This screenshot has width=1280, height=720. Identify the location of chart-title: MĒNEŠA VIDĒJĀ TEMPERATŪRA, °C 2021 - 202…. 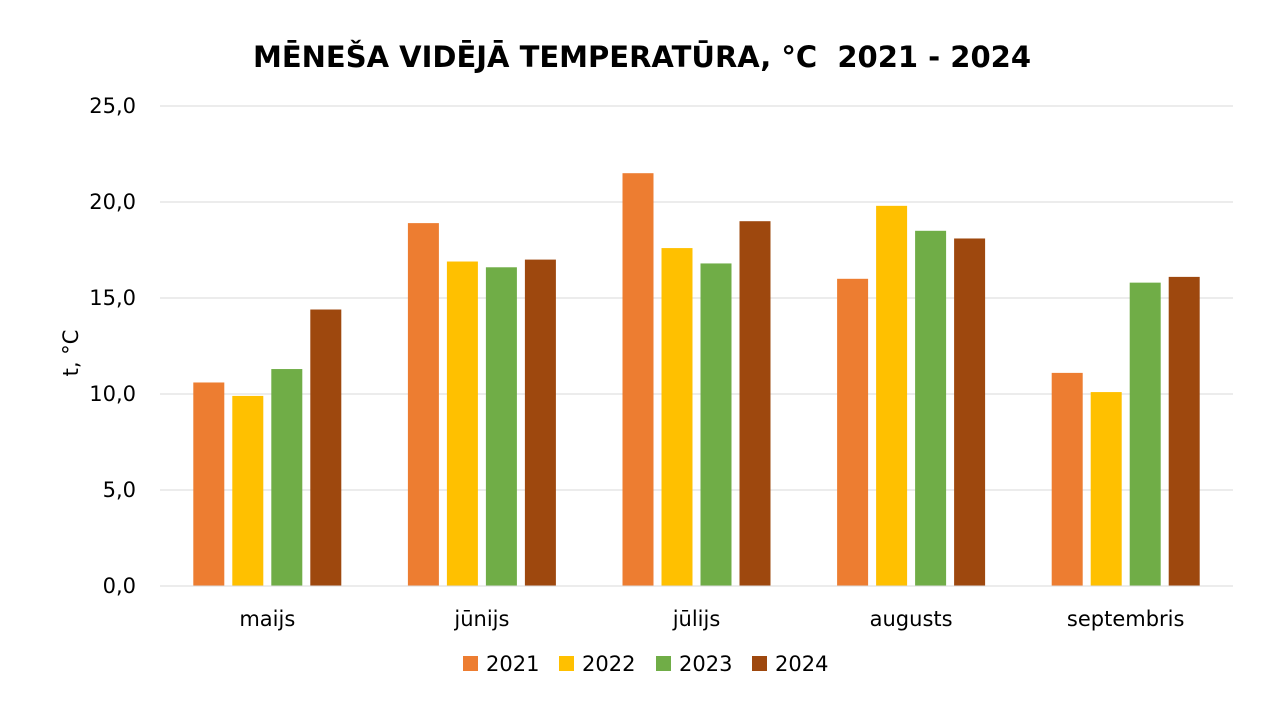
(642, 57).